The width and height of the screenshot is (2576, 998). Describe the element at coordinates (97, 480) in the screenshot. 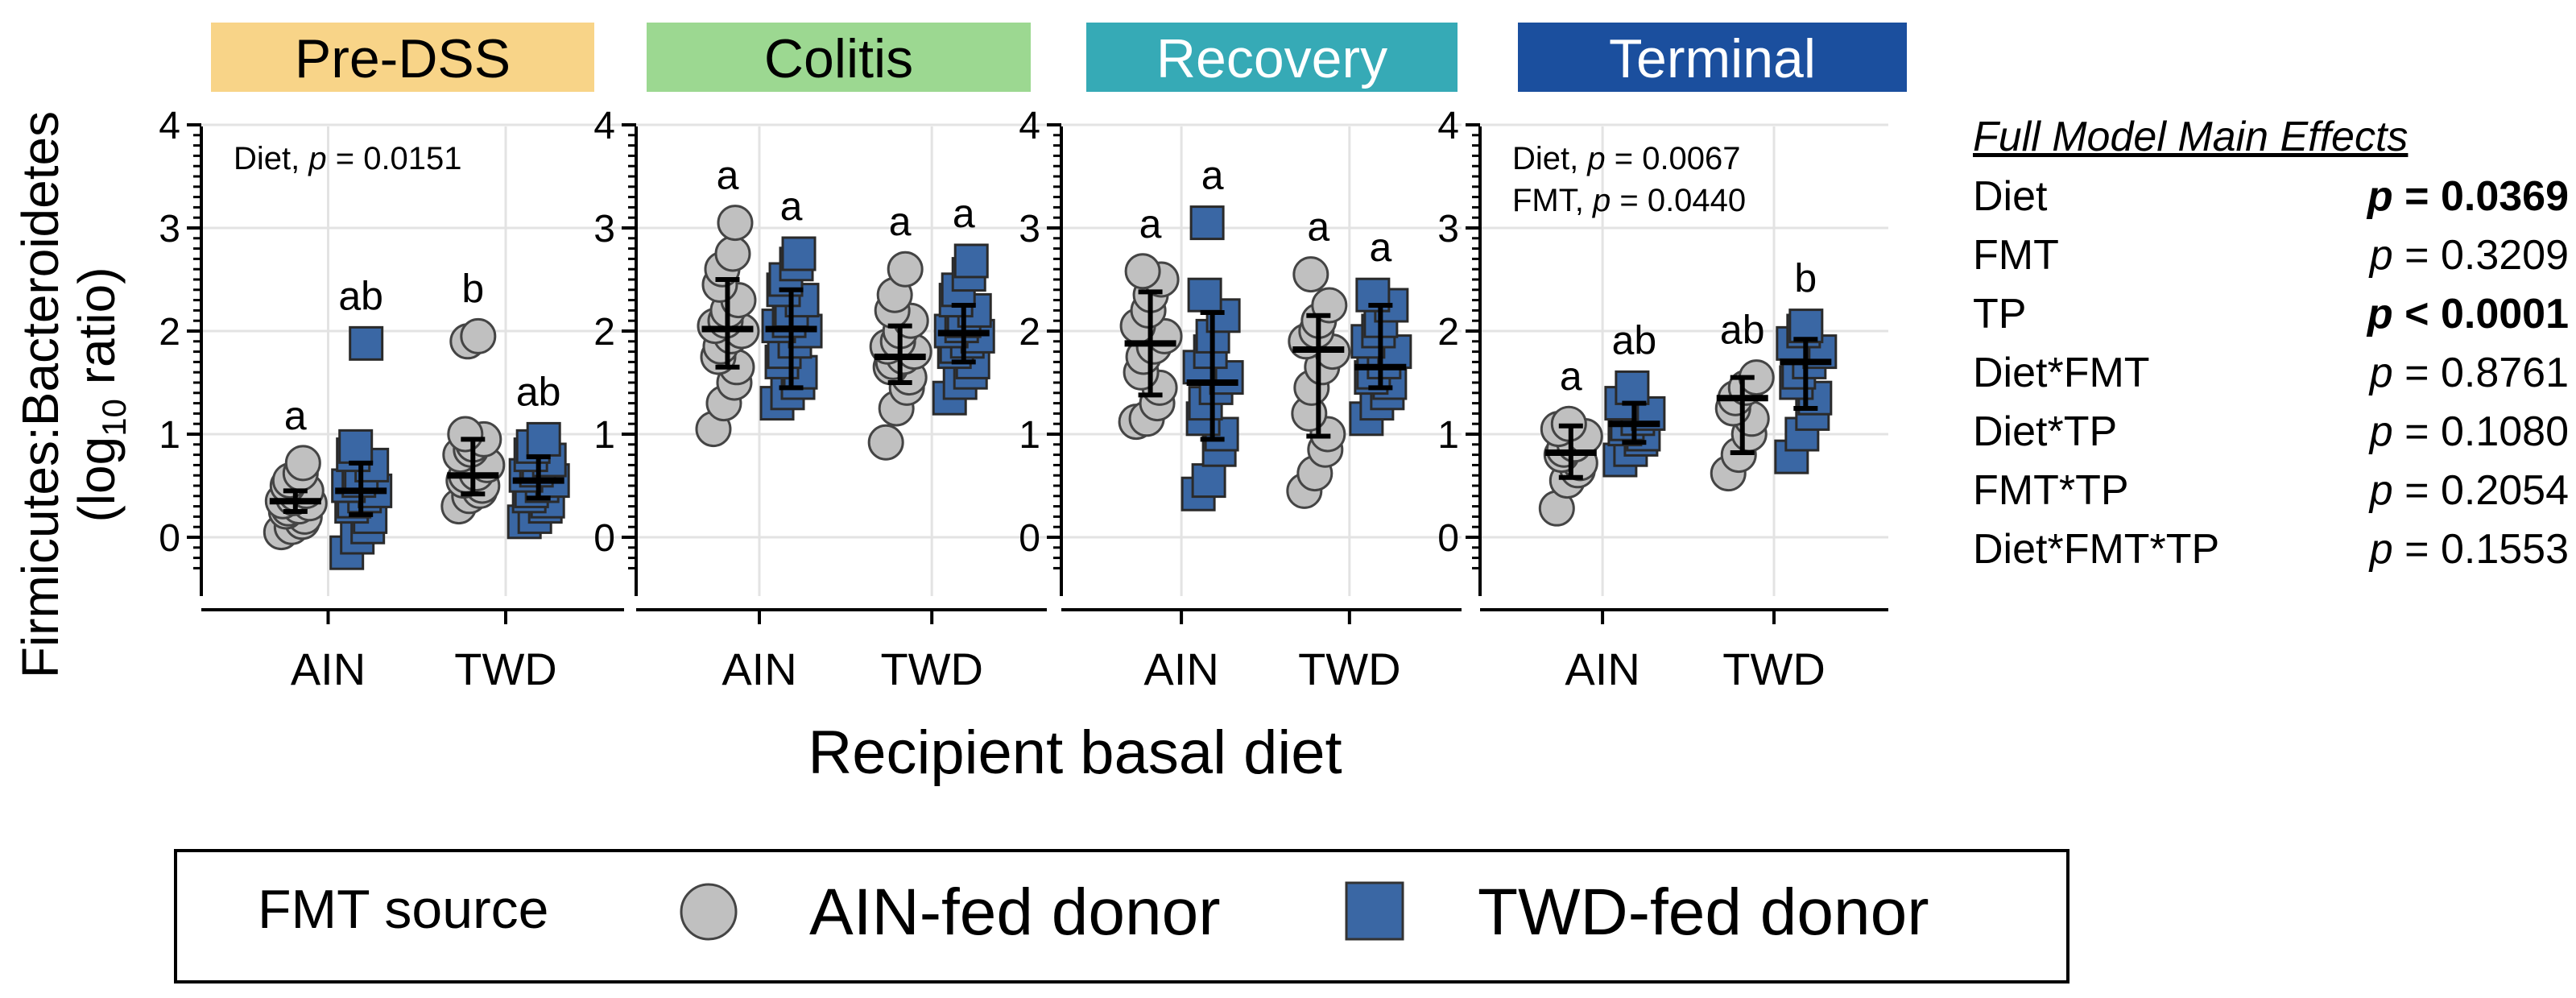

I see `y-axis-label-line2-pre: (log` at that location.